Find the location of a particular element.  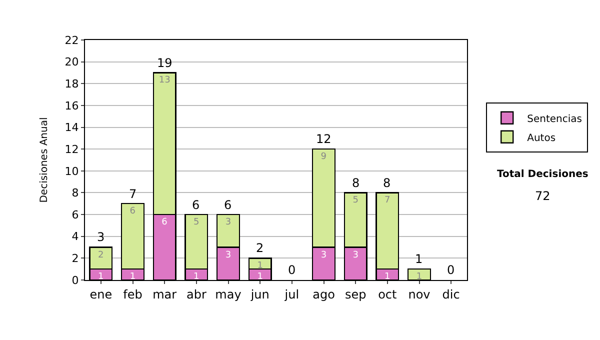

y-tick-label: 10 is located at coordinates (71, 171).